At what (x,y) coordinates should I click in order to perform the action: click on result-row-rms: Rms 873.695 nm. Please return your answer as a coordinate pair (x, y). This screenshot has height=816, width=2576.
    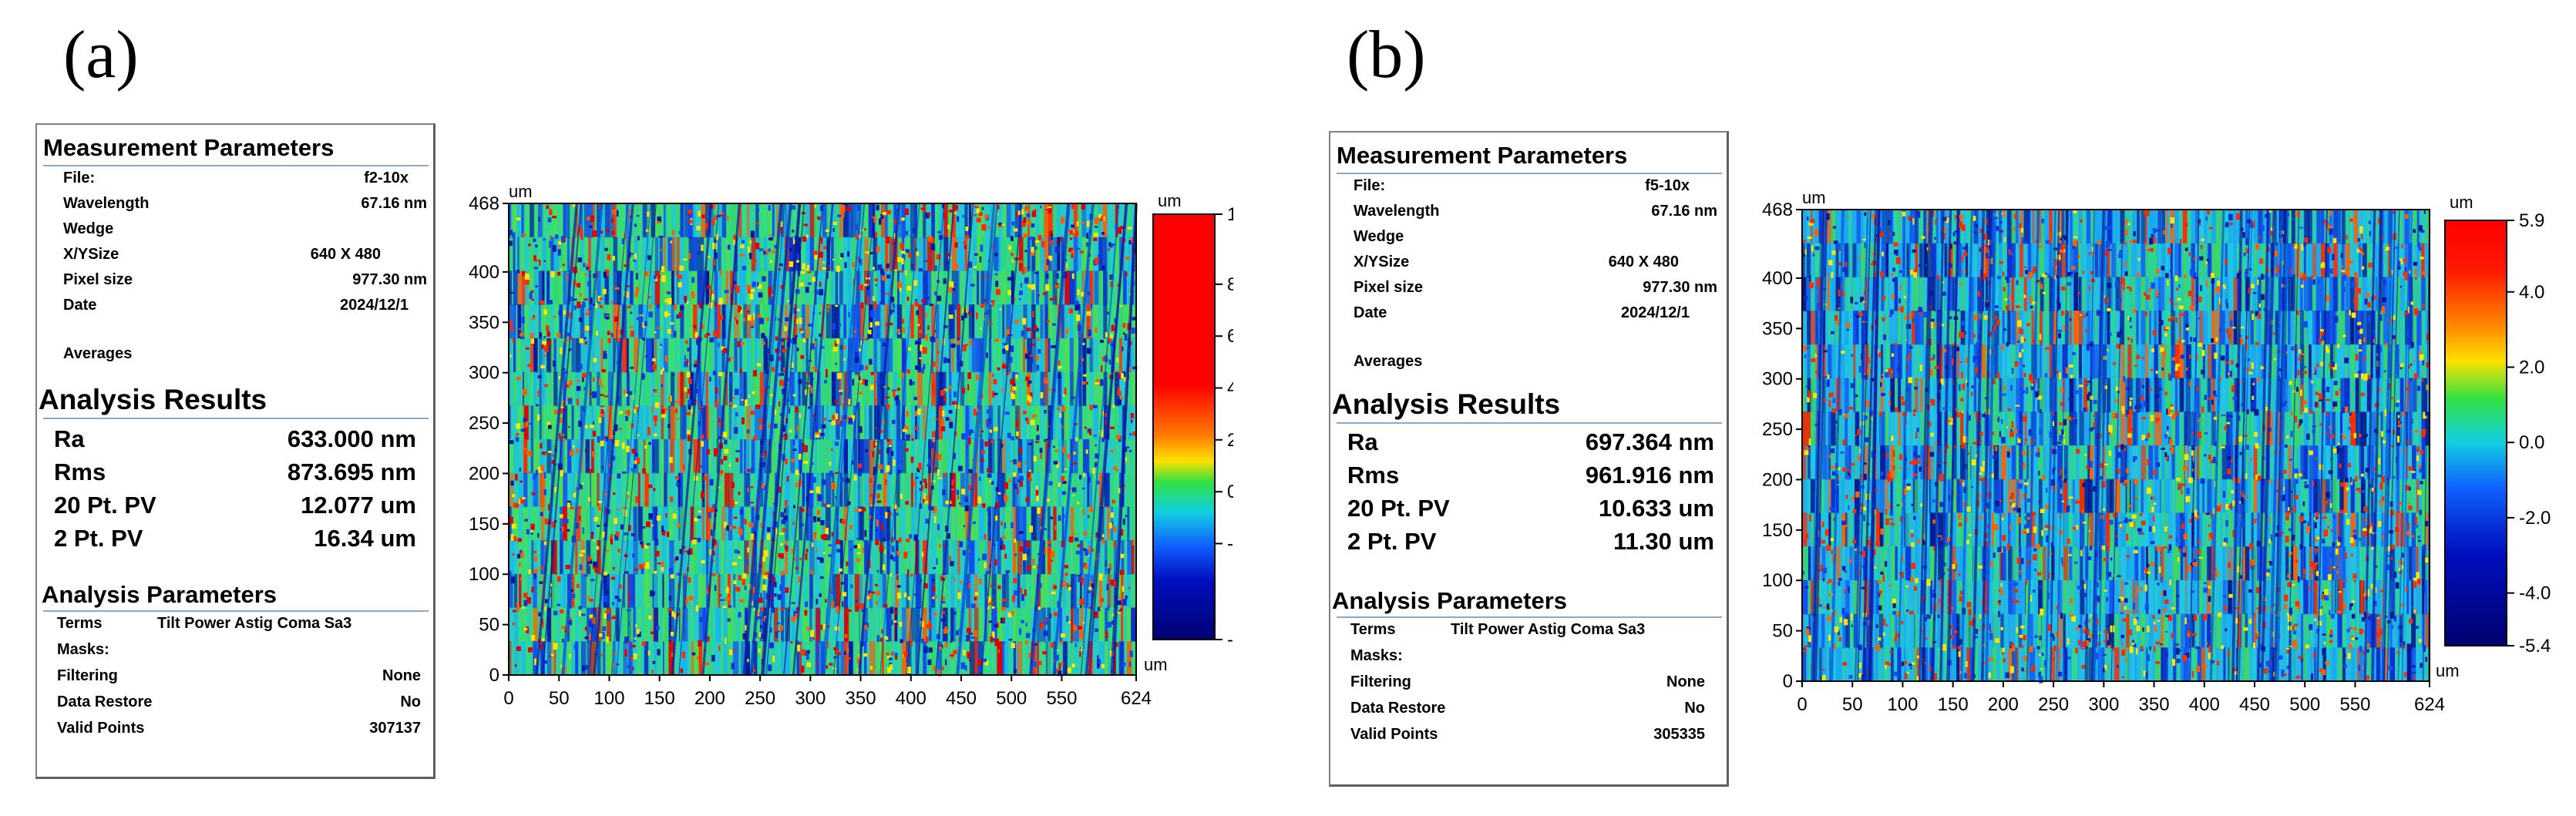
    Looking at the image, I should click on (235, 471).